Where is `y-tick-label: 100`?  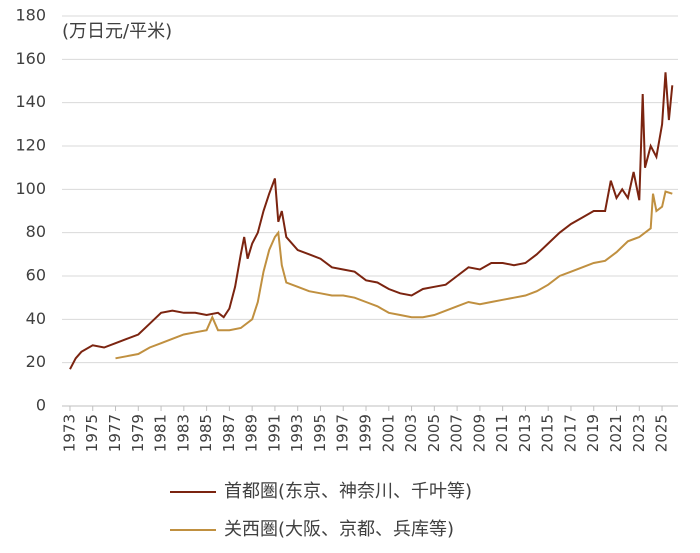 y-tick-label: 100 is located at coordinates (30, 188).